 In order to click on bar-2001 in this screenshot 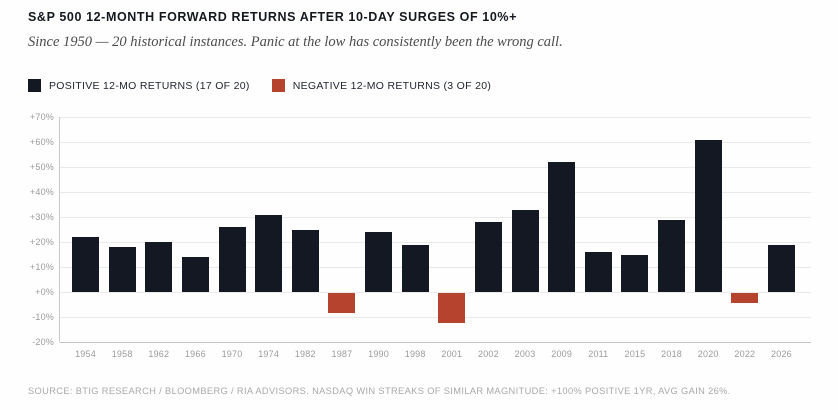, I will do `click(452, 308)`.